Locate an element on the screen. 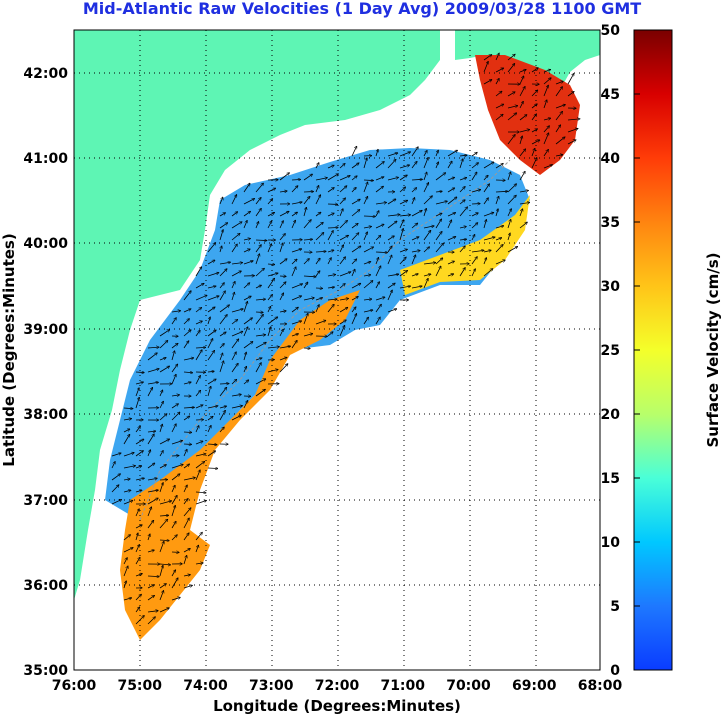  x-tick-label: 73:00 is located at coordinates (271, 686).